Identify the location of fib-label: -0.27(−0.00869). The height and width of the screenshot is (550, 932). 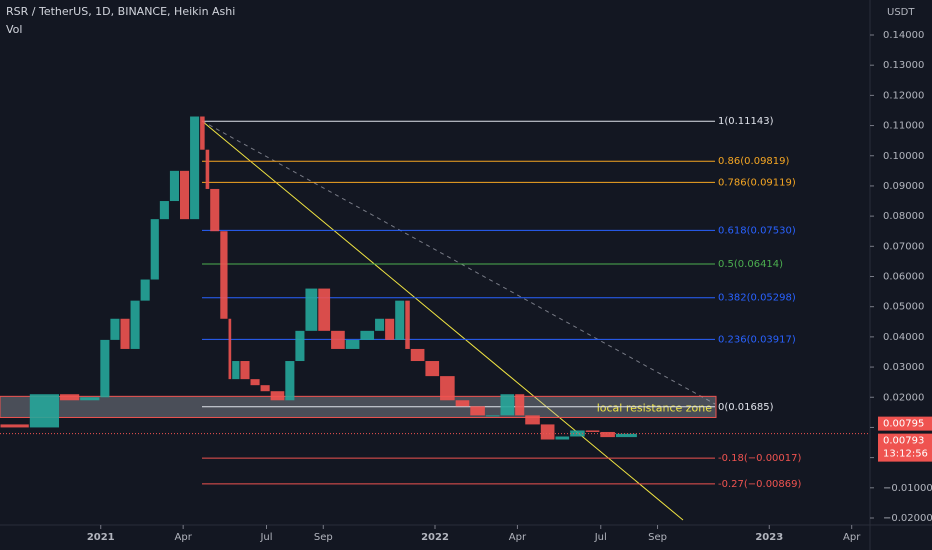
(760, 484).